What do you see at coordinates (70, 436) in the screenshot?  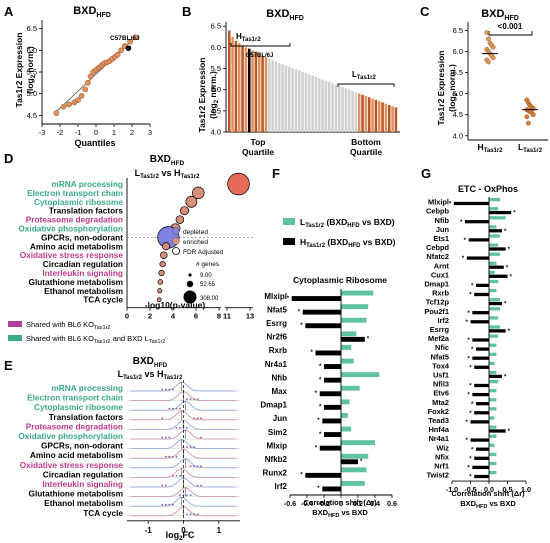 I see `panel-e-term-label: Oxidative phosphorylation` at bounding box center [70, 436].